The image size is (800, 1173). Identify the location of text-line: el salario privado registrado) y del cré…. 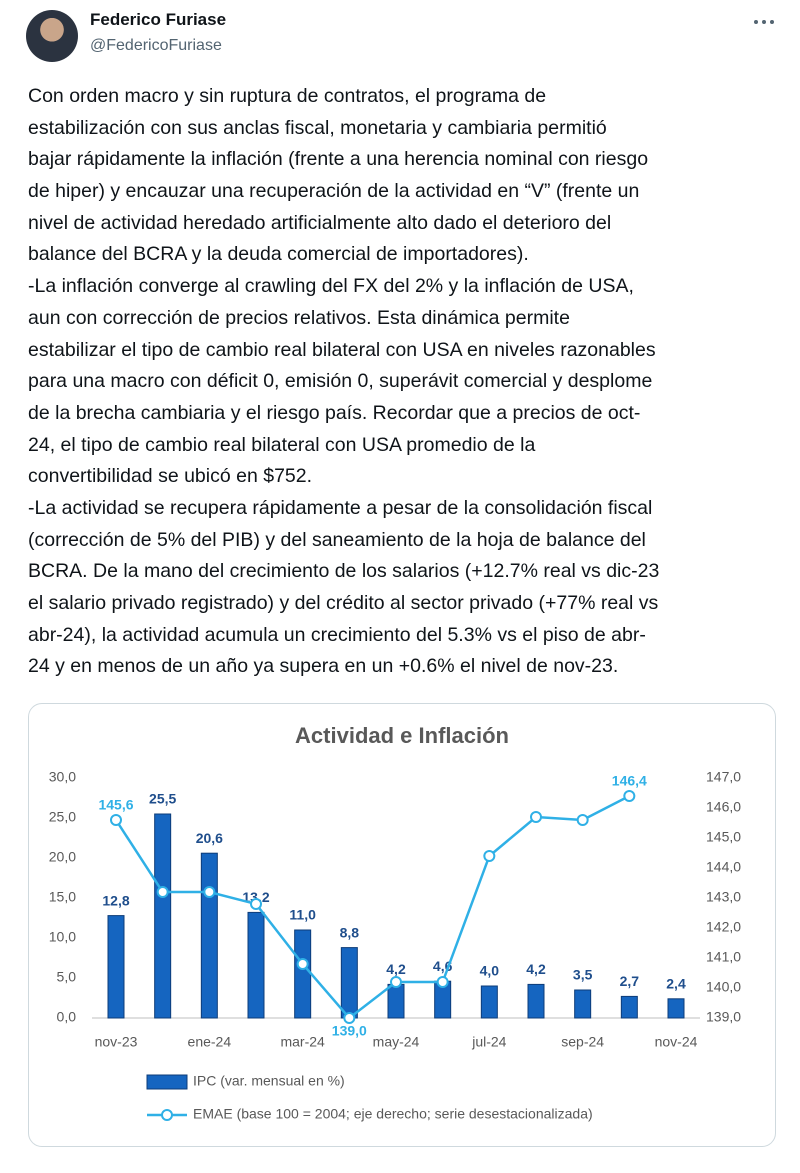
(343, 603).